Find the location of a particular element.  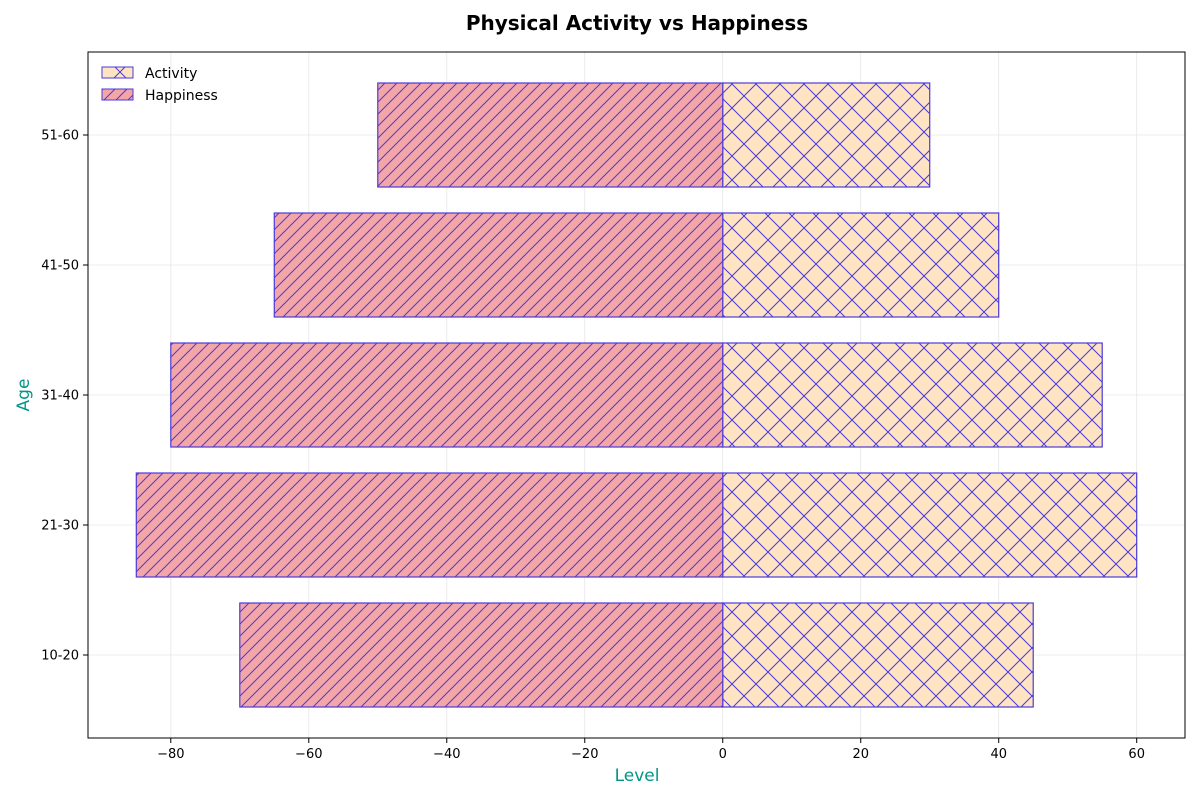

x-axis-label: Level is located at coordinates (637, 776).